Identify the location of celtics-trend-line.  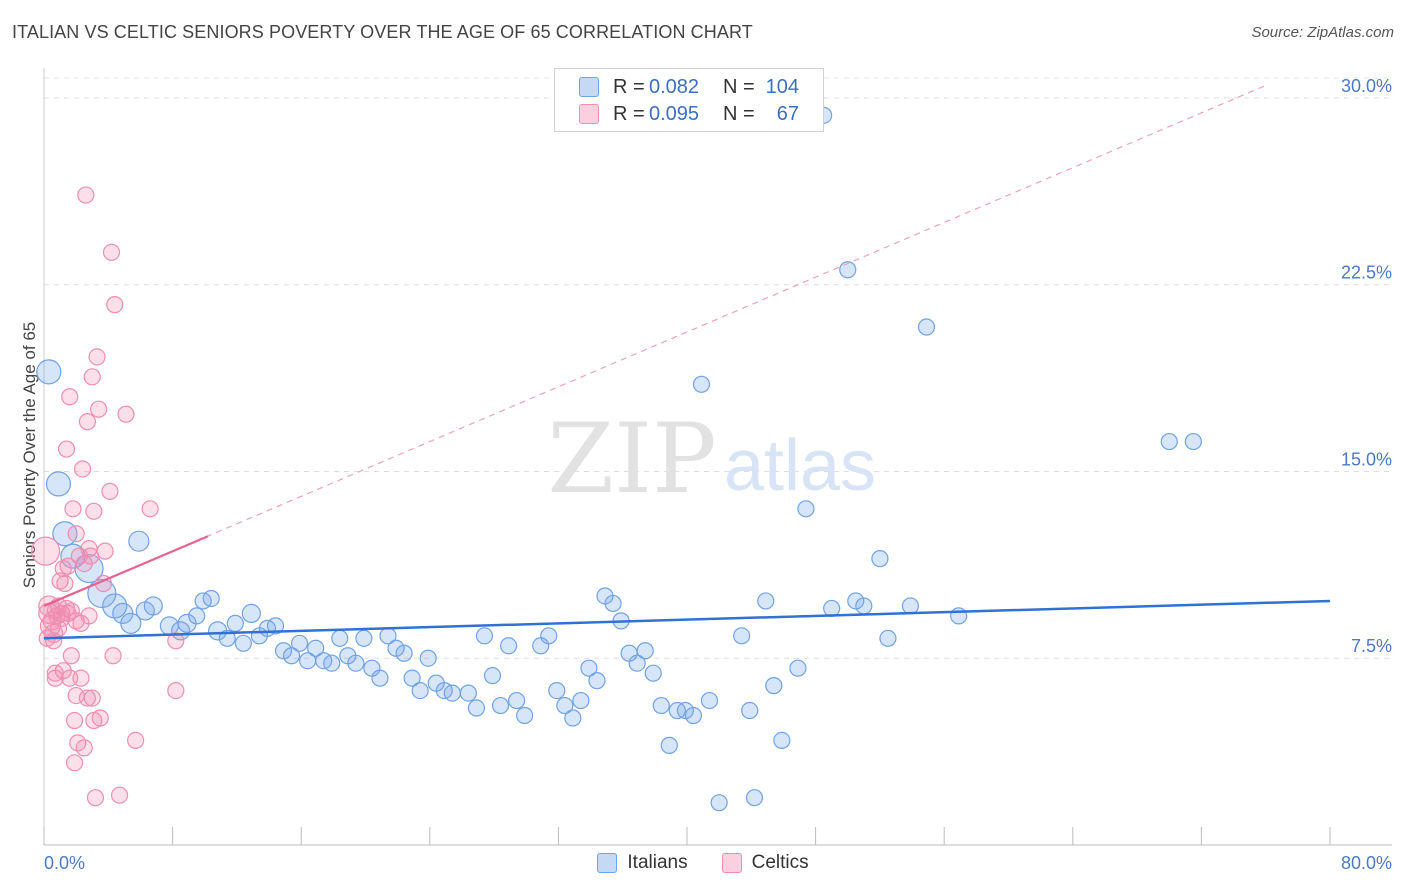
(126, 571).